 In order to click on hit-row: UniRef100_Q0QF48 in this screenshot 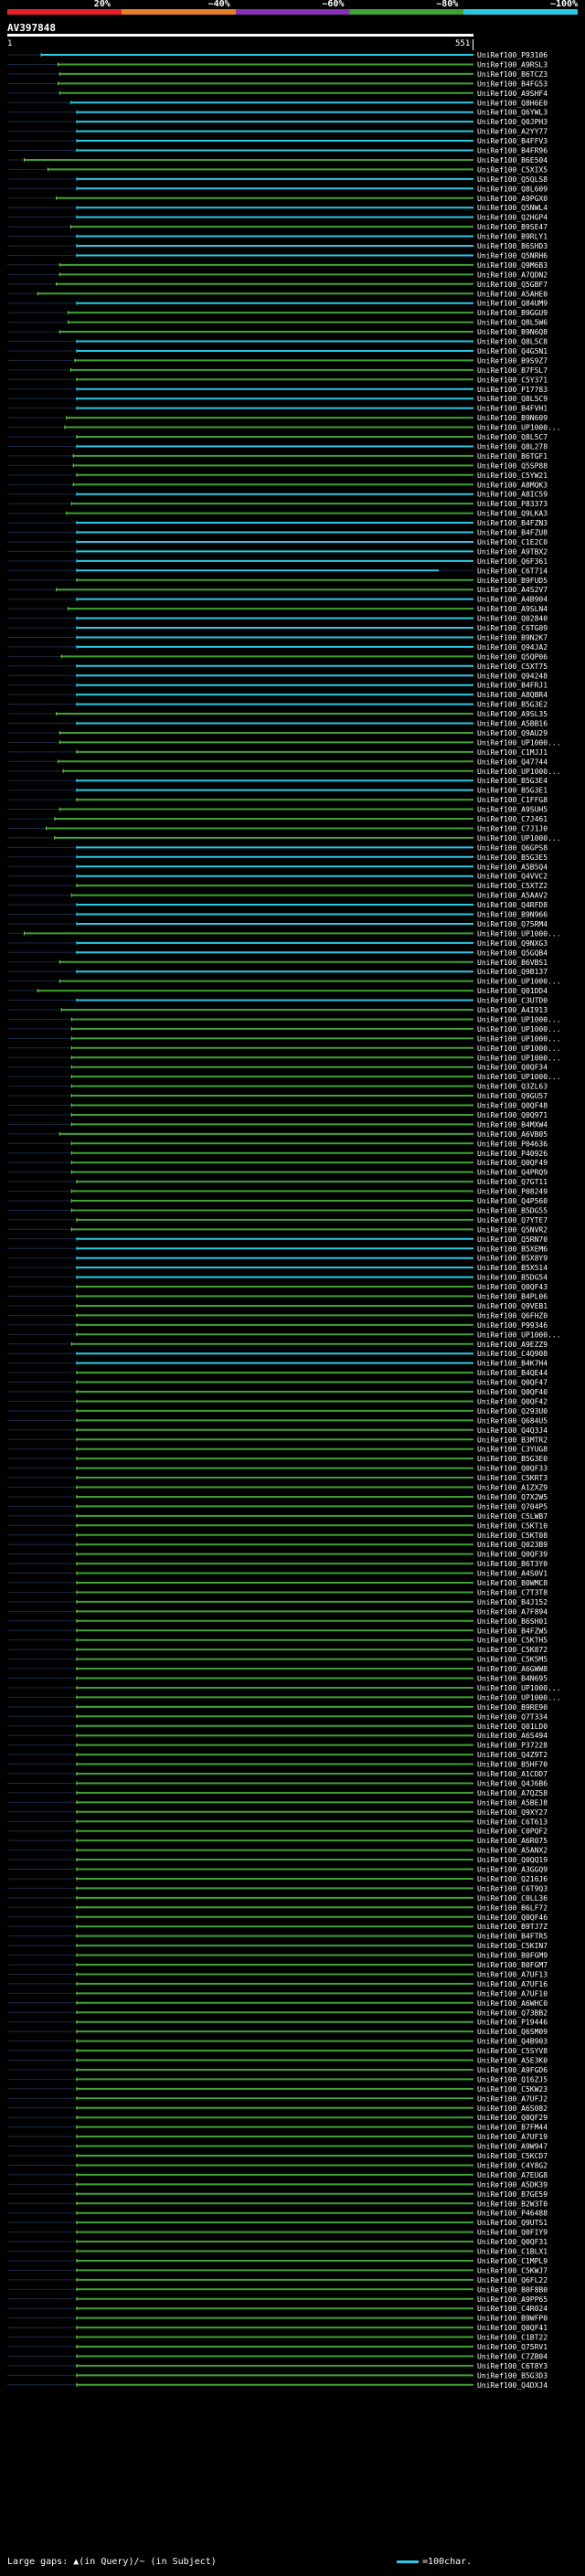, I will do `click(278, 1106)`.